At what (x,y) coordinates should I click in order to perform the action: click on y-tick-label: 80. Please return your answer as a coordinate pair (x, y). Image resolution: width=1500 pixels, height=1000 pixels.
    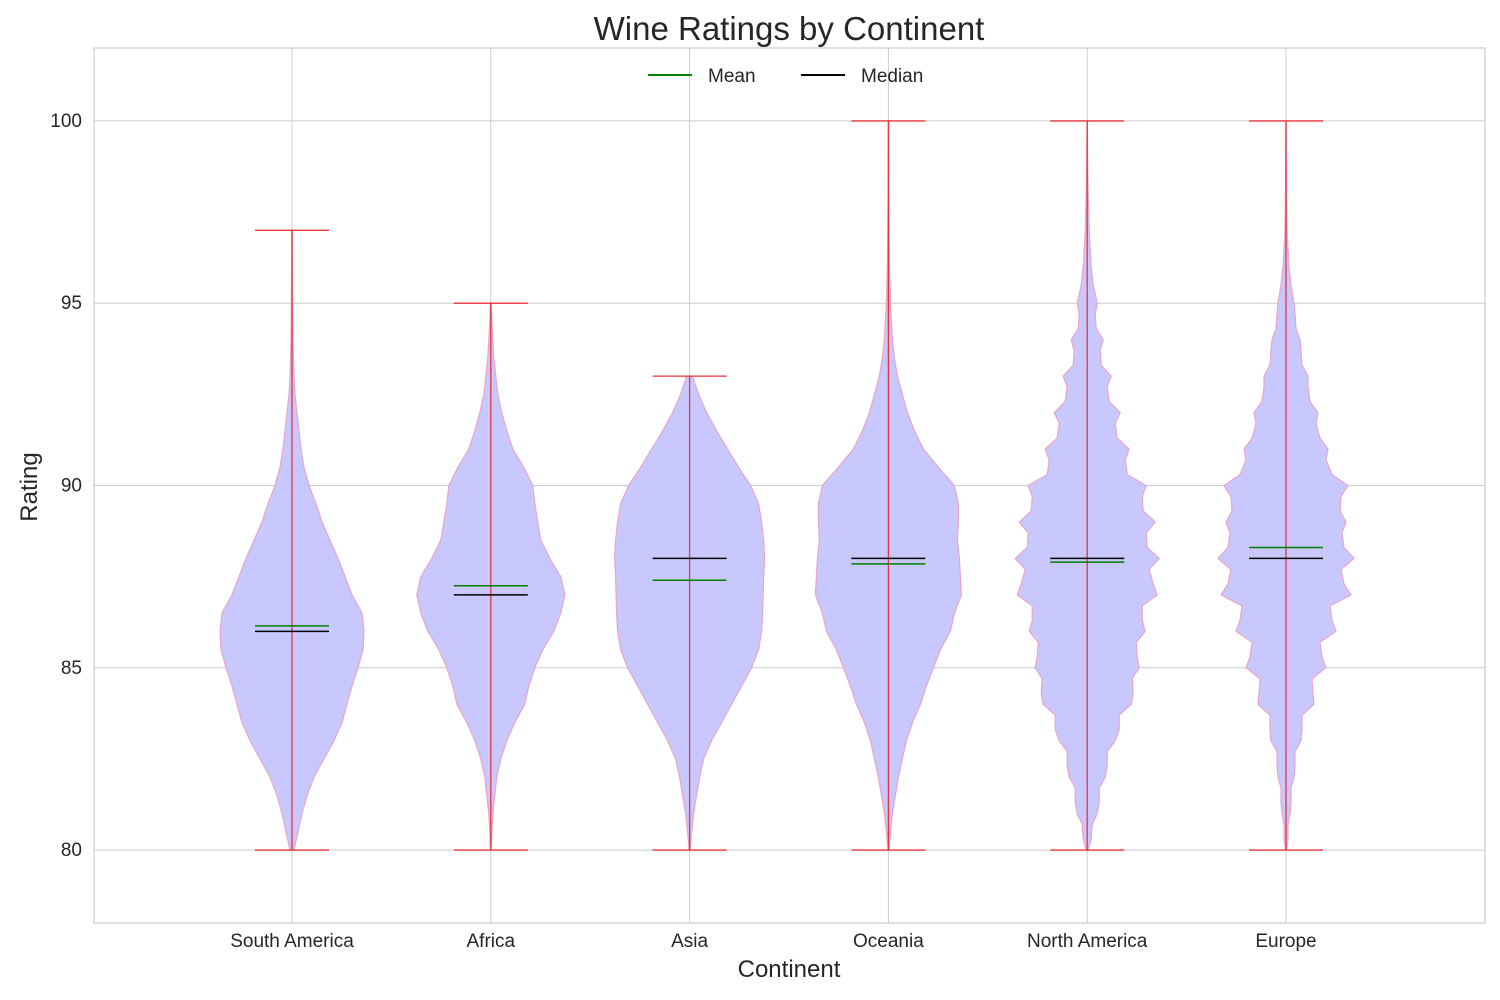
    Looking at the image, I should click on (71, 850).